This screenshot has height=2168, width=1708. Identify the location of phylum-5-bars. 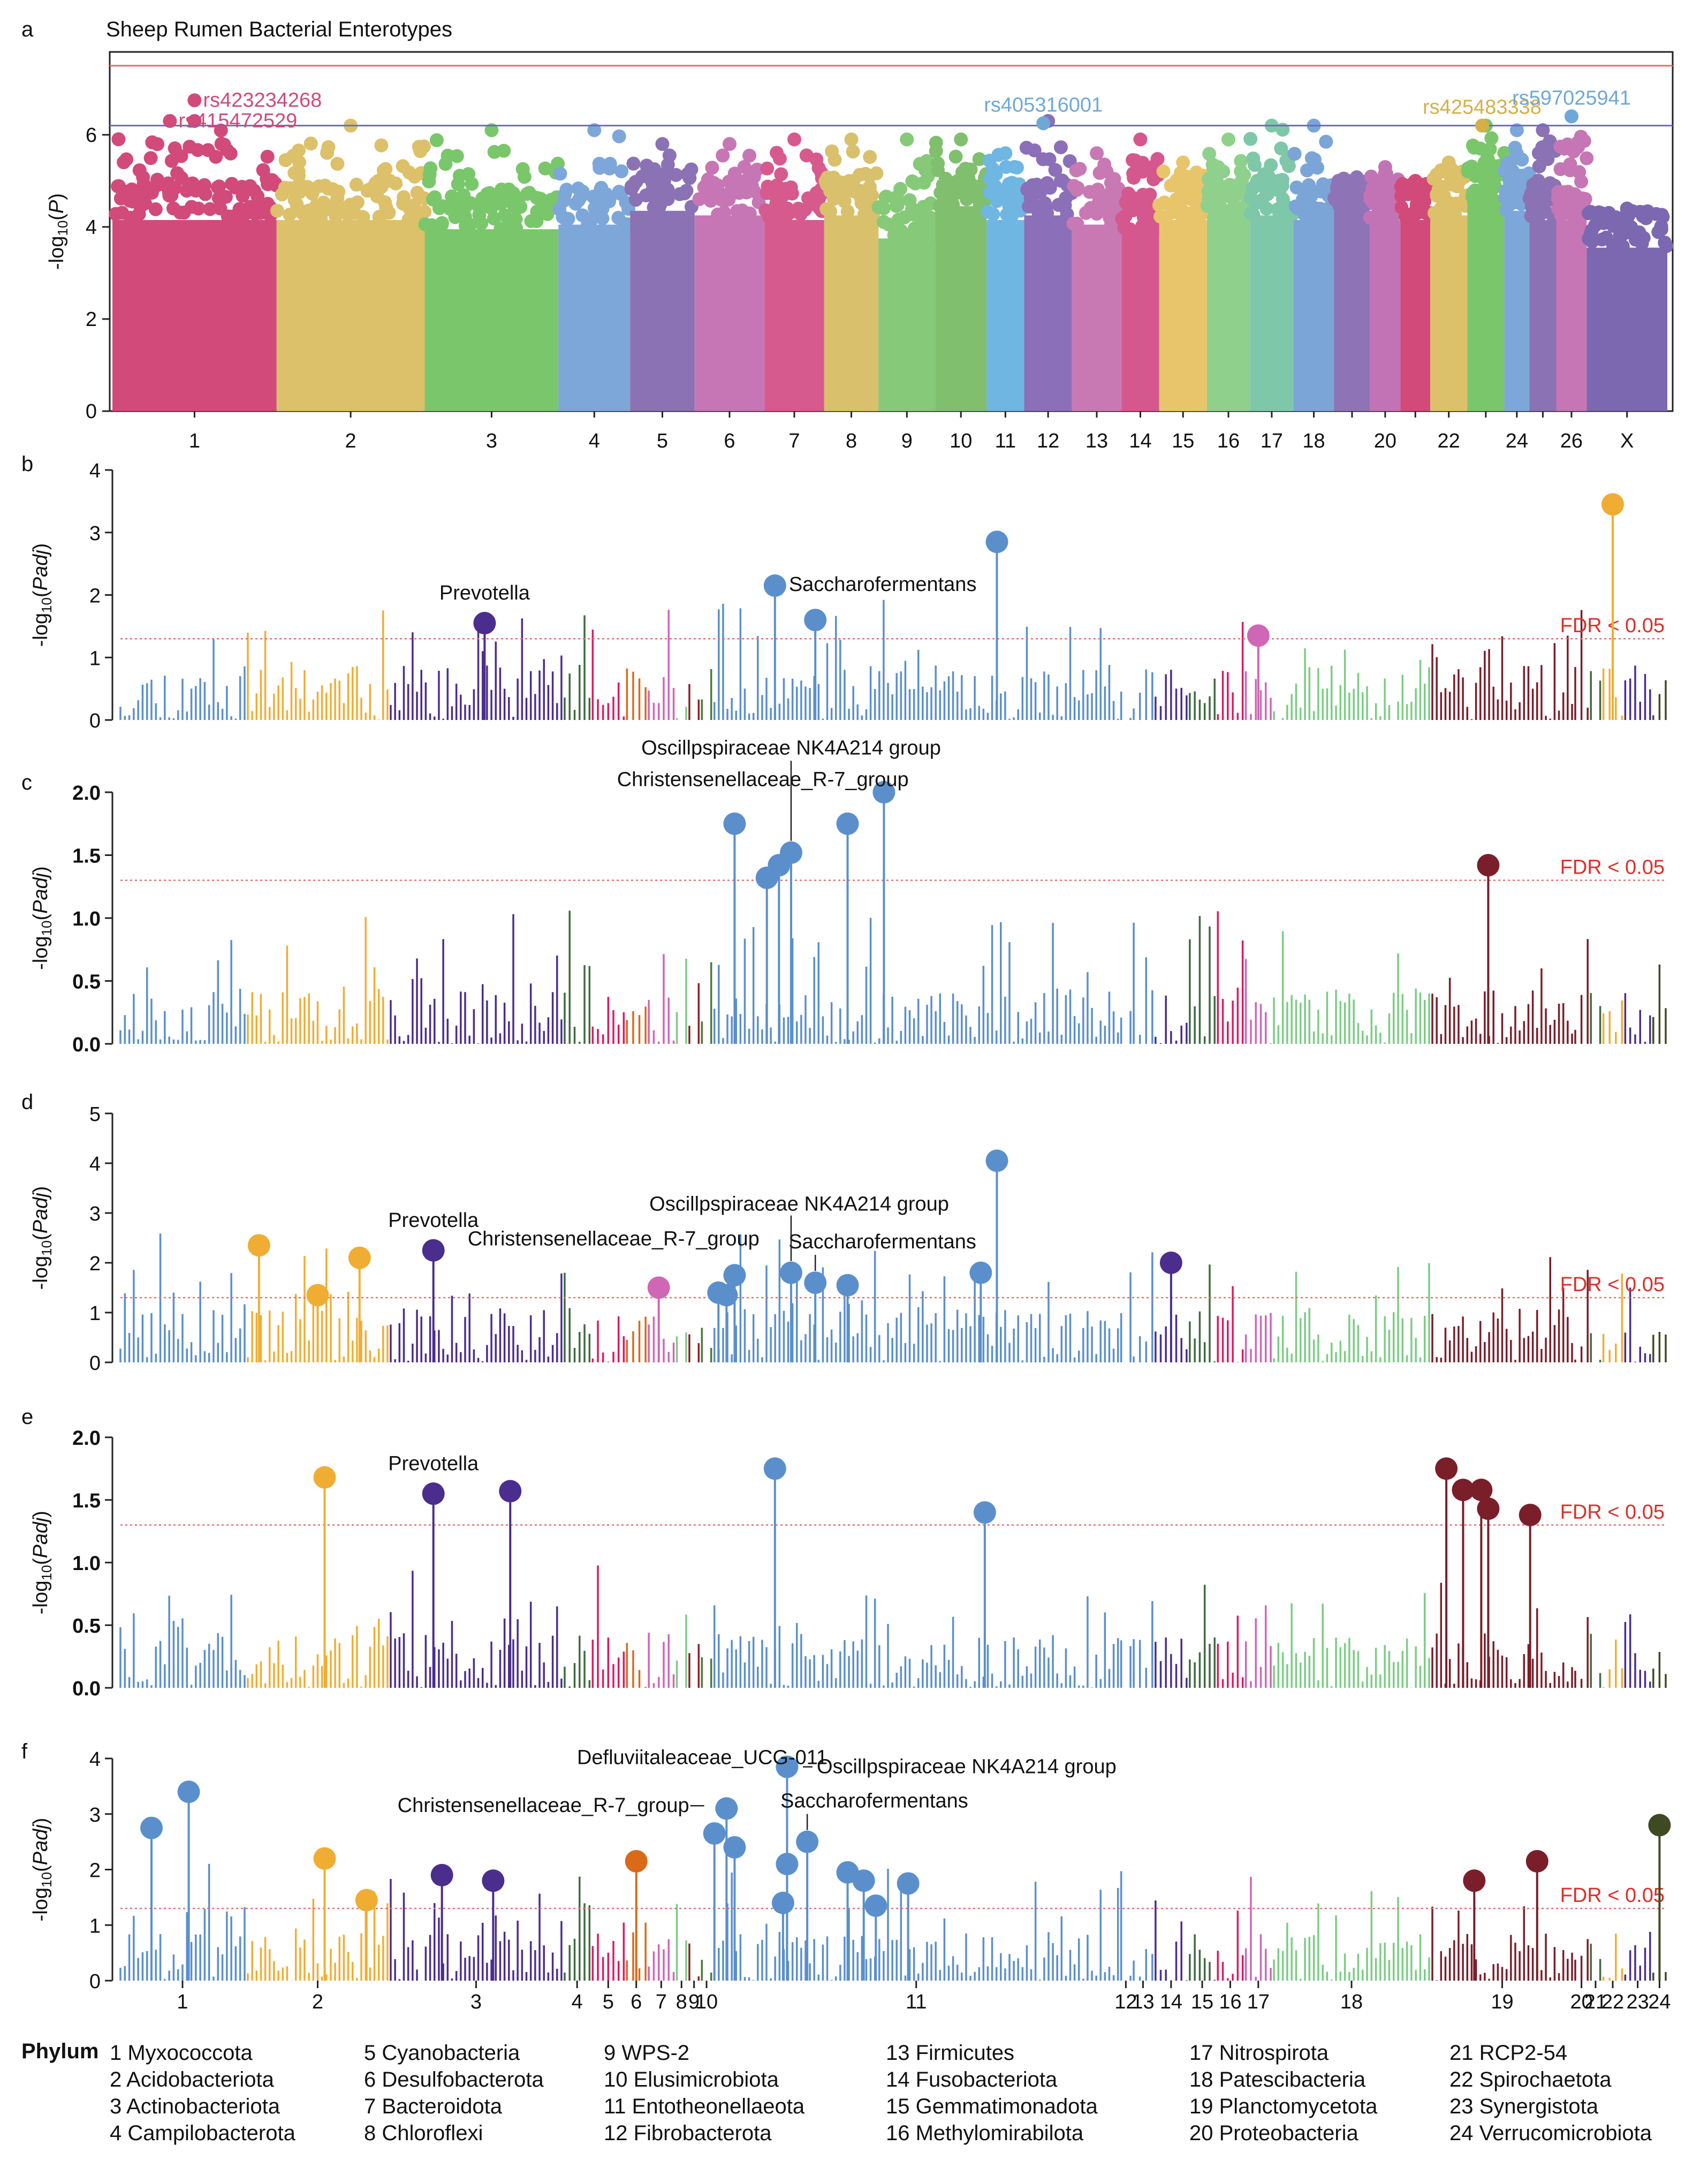
(608, 1021).